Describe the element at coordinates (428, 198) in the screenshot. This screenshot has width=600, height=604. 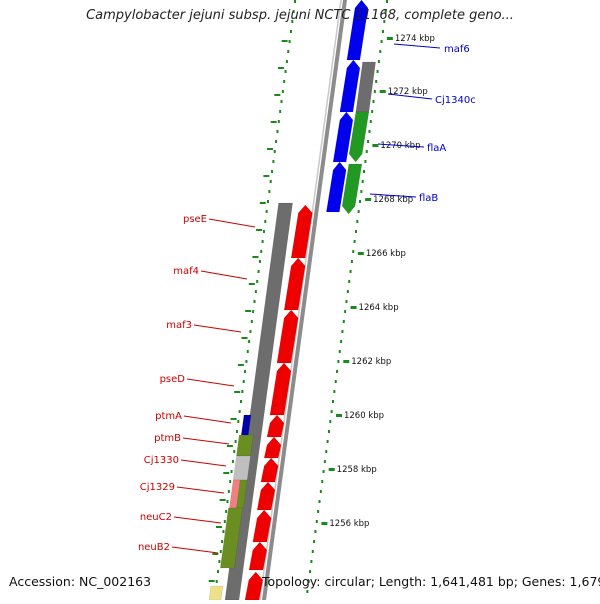
I see `gene-label: flaB` at that location.